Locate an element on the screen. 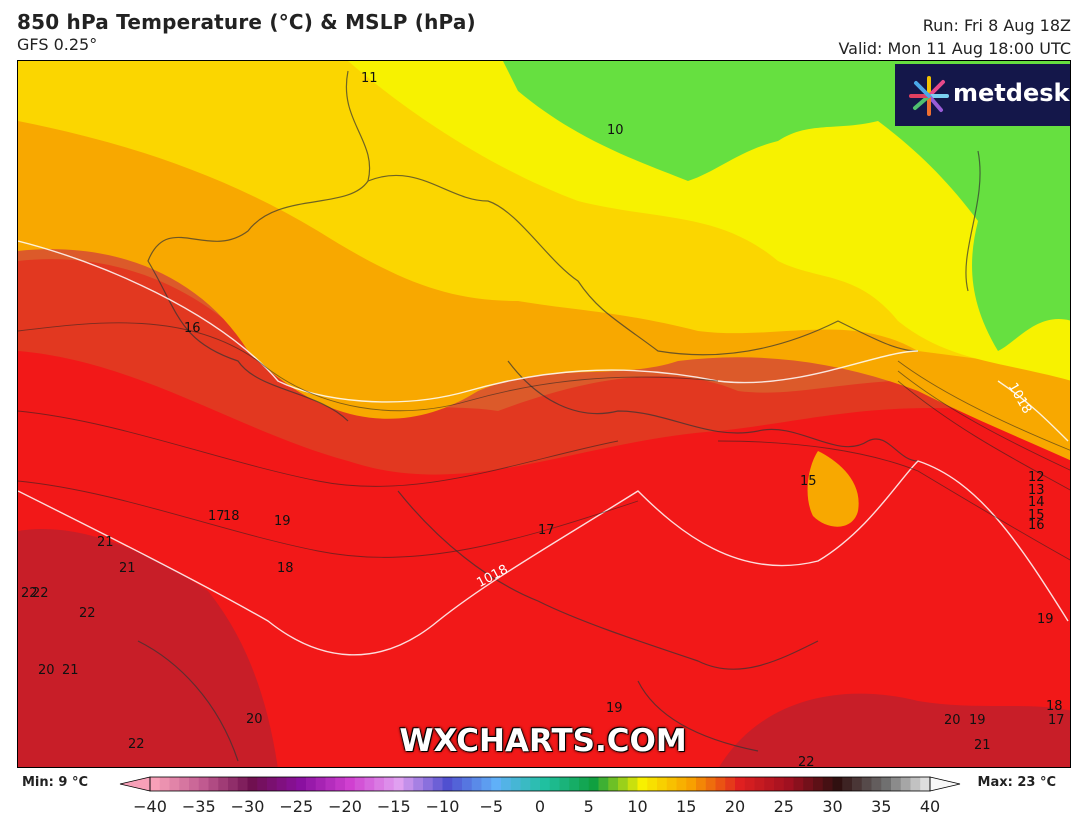 The image size is (1088, 833). scale-tick-label: −40 is located at coordinates (150, 806).